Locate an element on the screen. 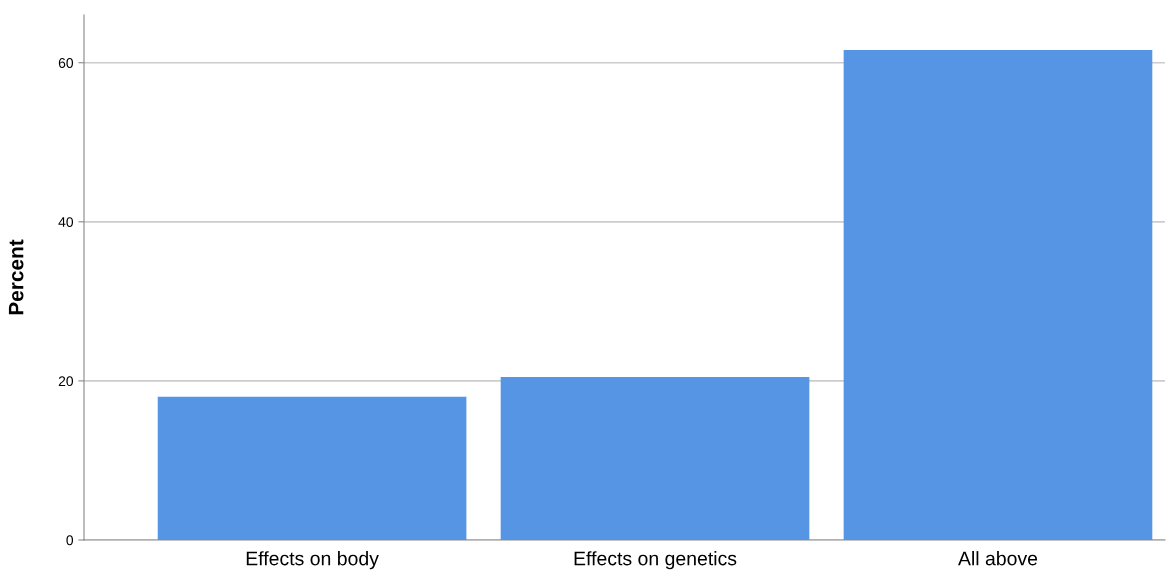 Image resolution: width=1167 pixels, height=576 pixels. x-tick-label: All above is located at coordinates (998, 558).